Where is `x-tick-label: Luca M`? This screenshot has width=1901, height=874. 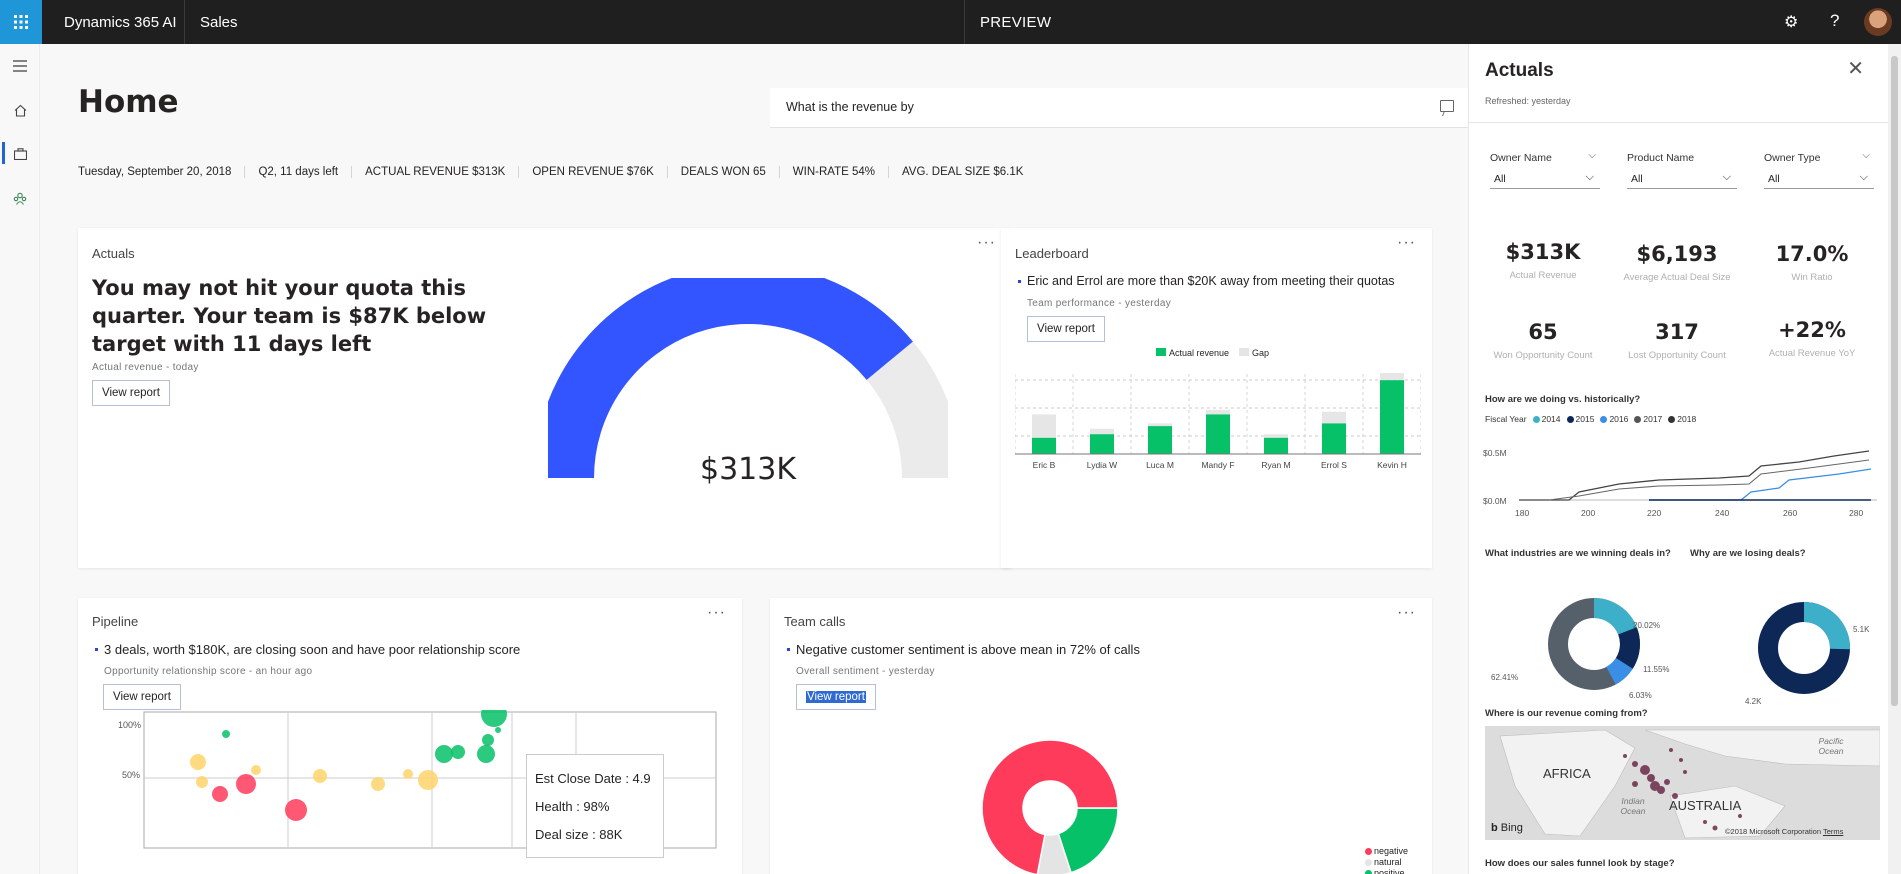 x-tick-label: Luca M is located at coordinates (1160, 465).